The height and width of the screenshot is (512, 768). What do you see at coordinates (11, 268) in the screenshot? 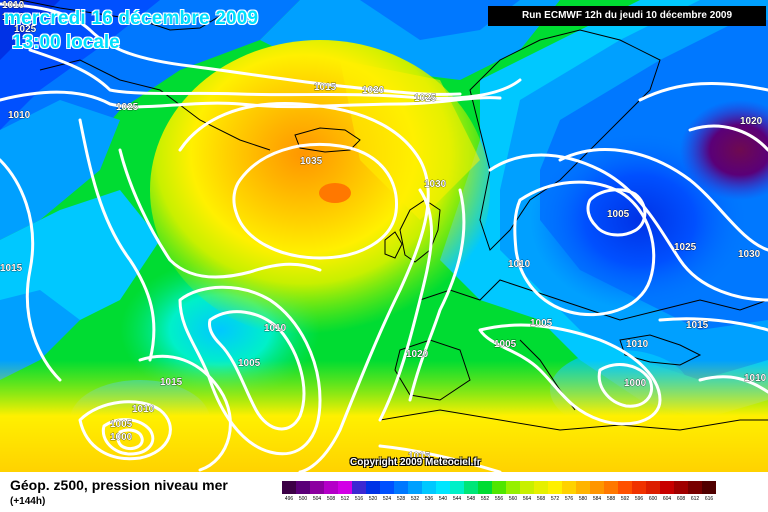
I see `iso-1015-west-edge: 1015` at bounding box center [11, 268].